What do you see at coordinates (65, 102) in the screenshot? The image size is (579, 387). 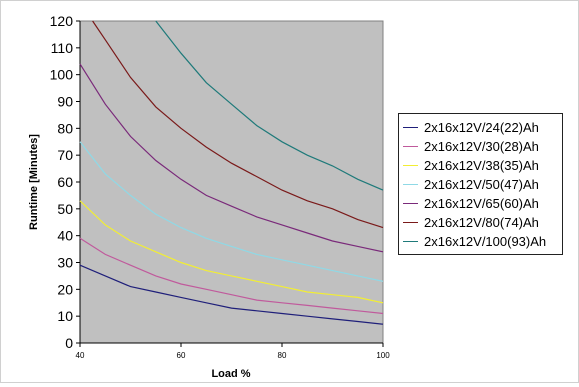 I see `y-tick-label: 90` at bounding box center [65, 102].